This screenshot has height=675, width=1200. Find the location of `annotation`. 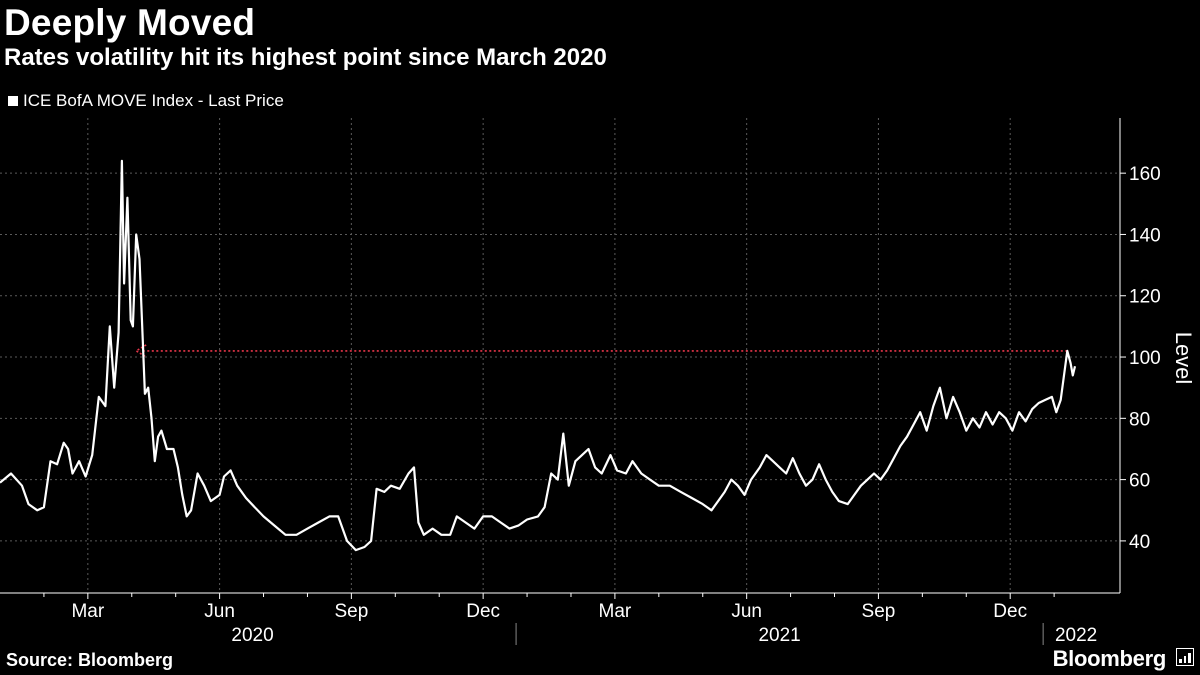

annotation is located at coordinates (601, 351).